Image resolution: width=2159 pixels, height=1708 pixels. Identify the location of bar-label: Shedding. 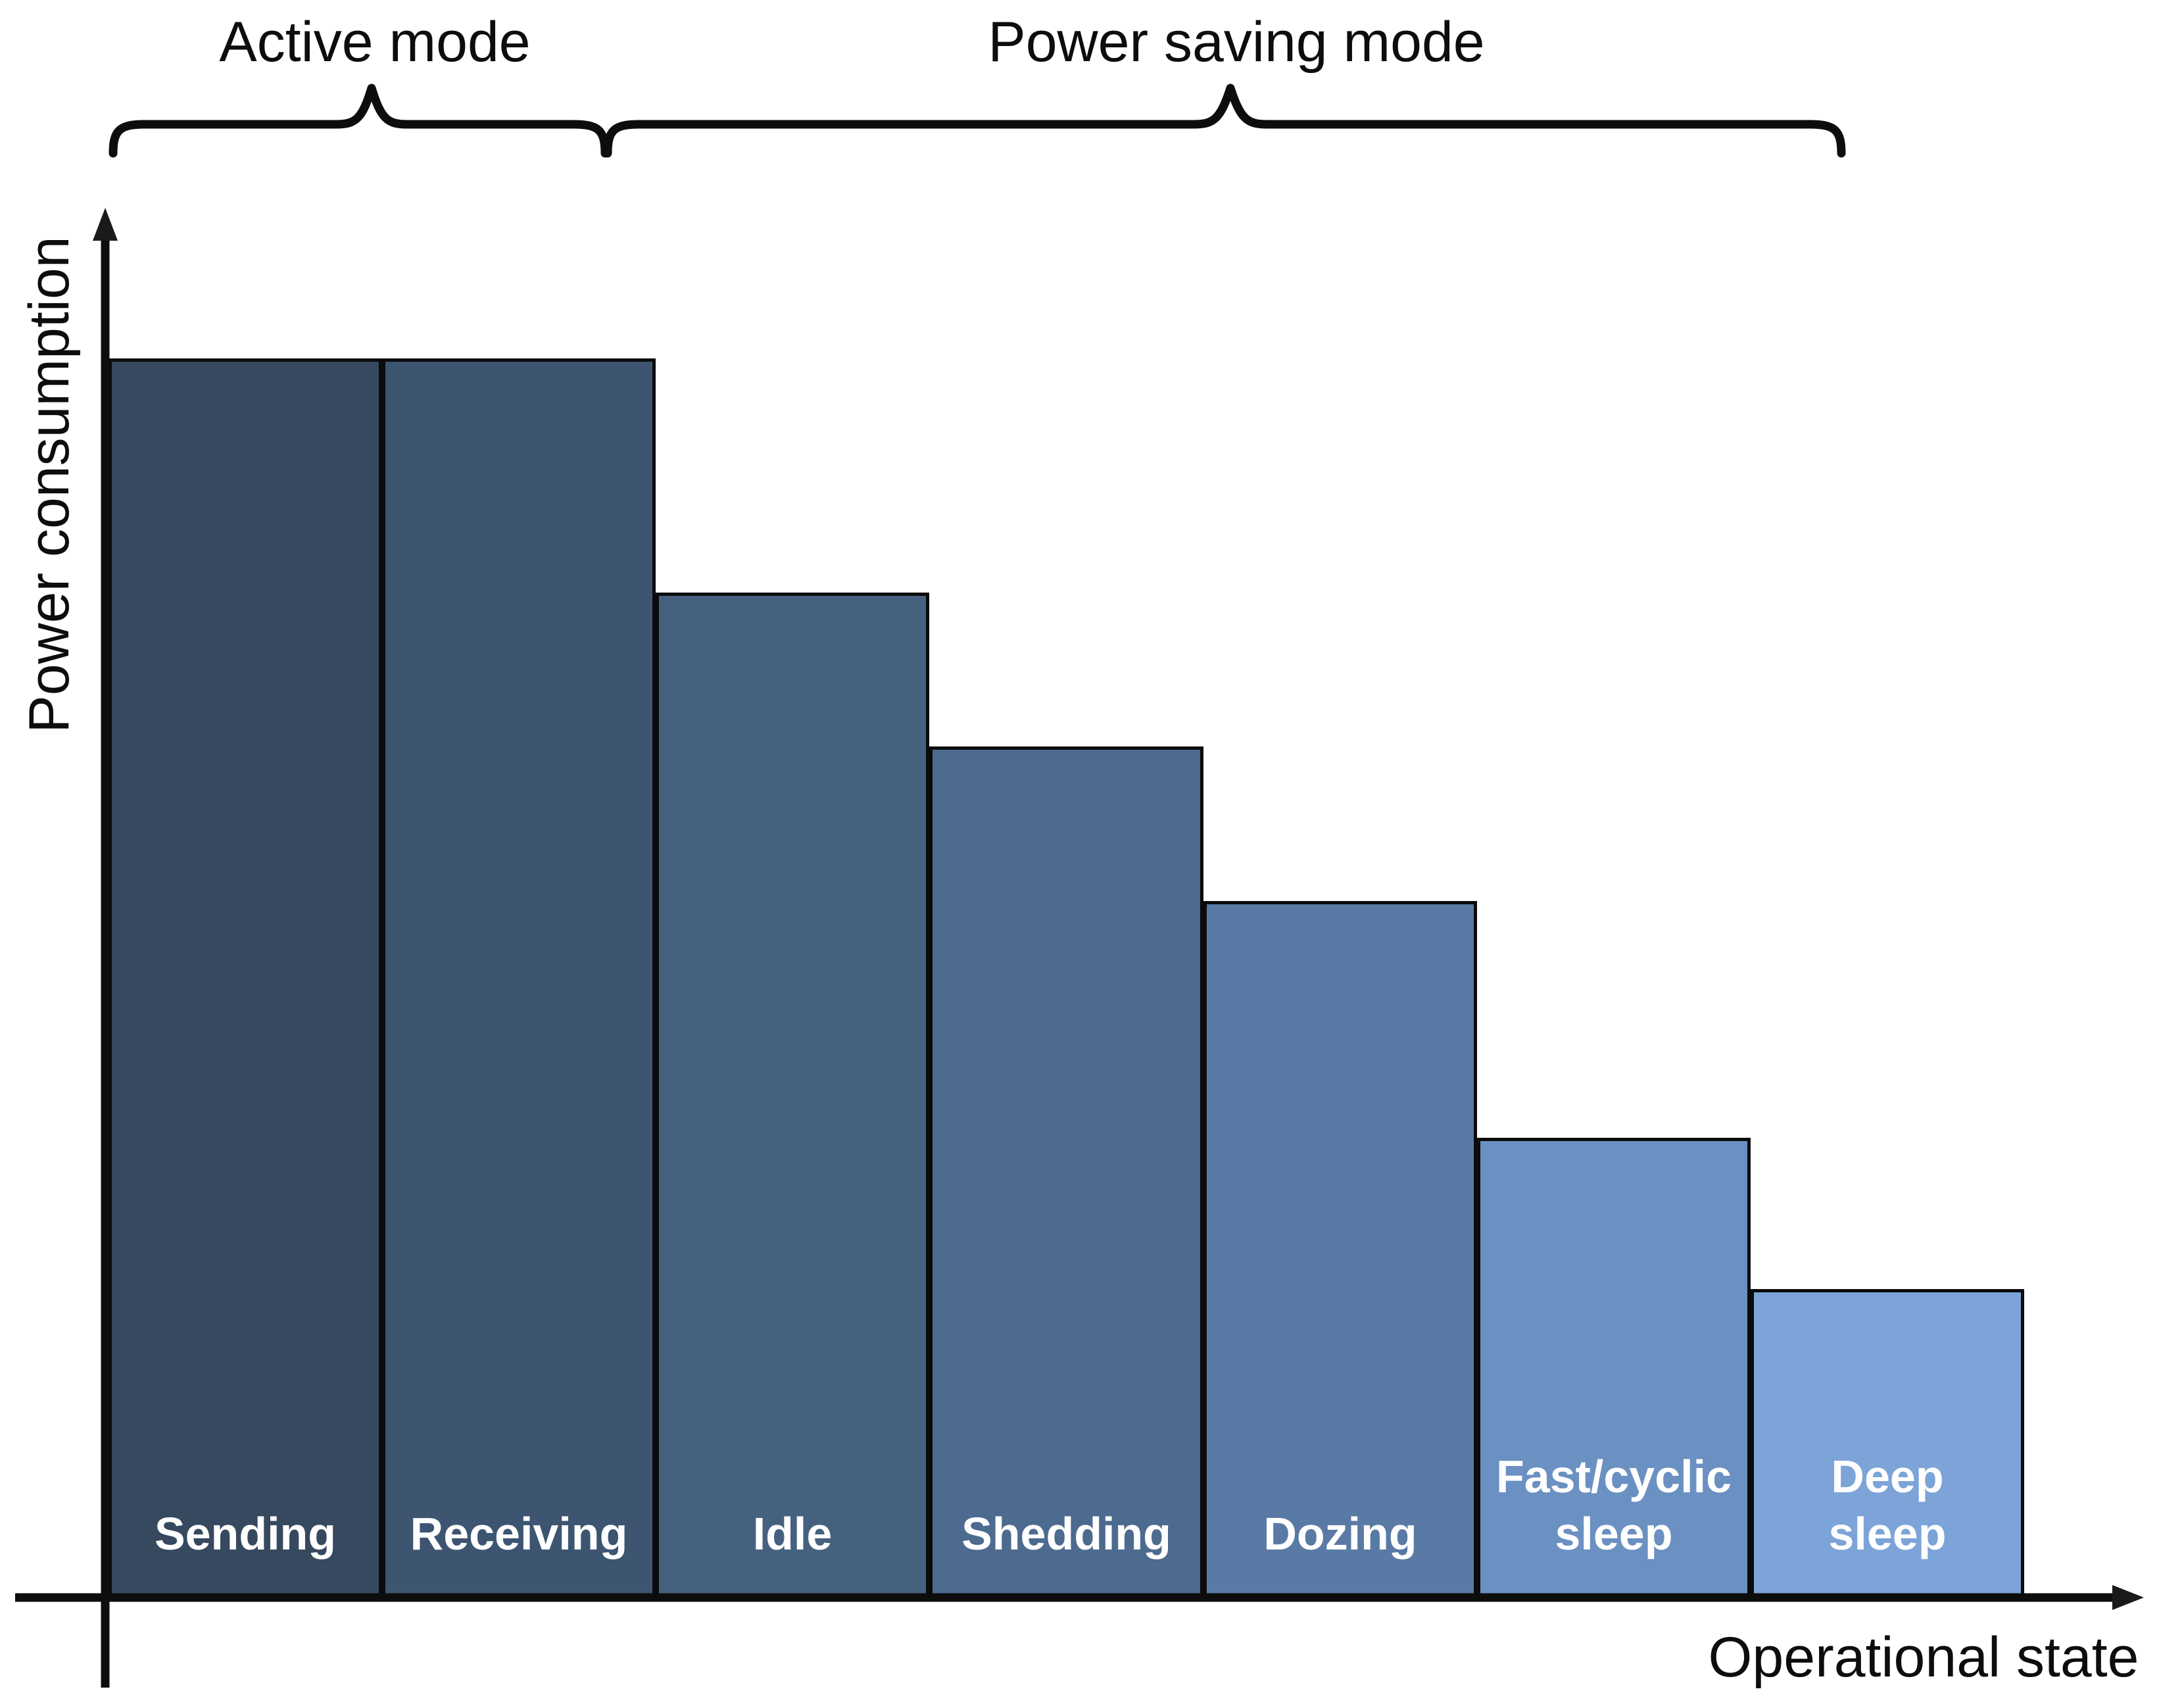
(1066, 1533).